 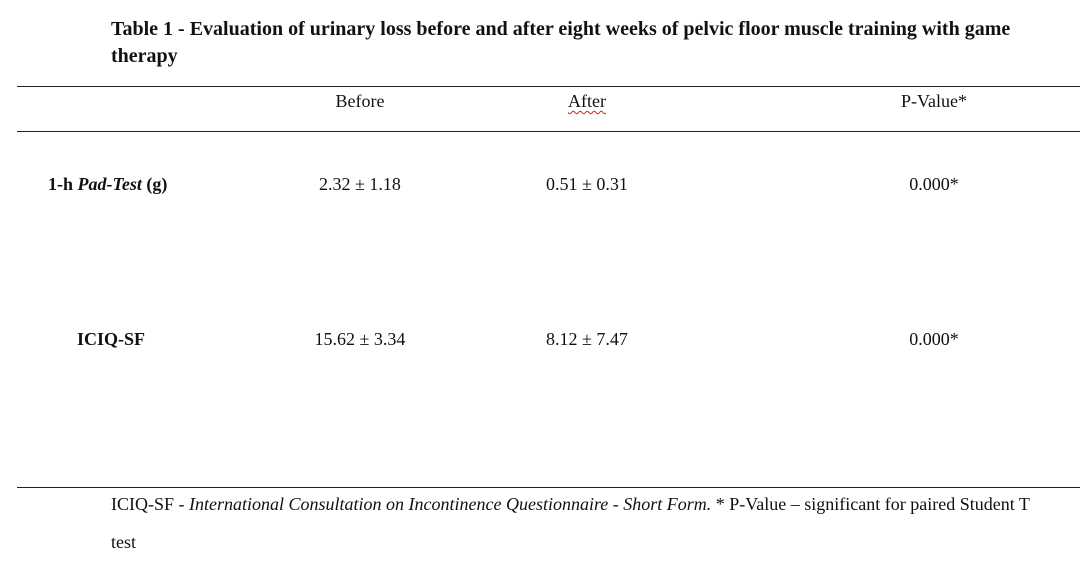 I want to click on cell-iciq-after: 8.12 ± 7.47, so click(x=587, y=339).